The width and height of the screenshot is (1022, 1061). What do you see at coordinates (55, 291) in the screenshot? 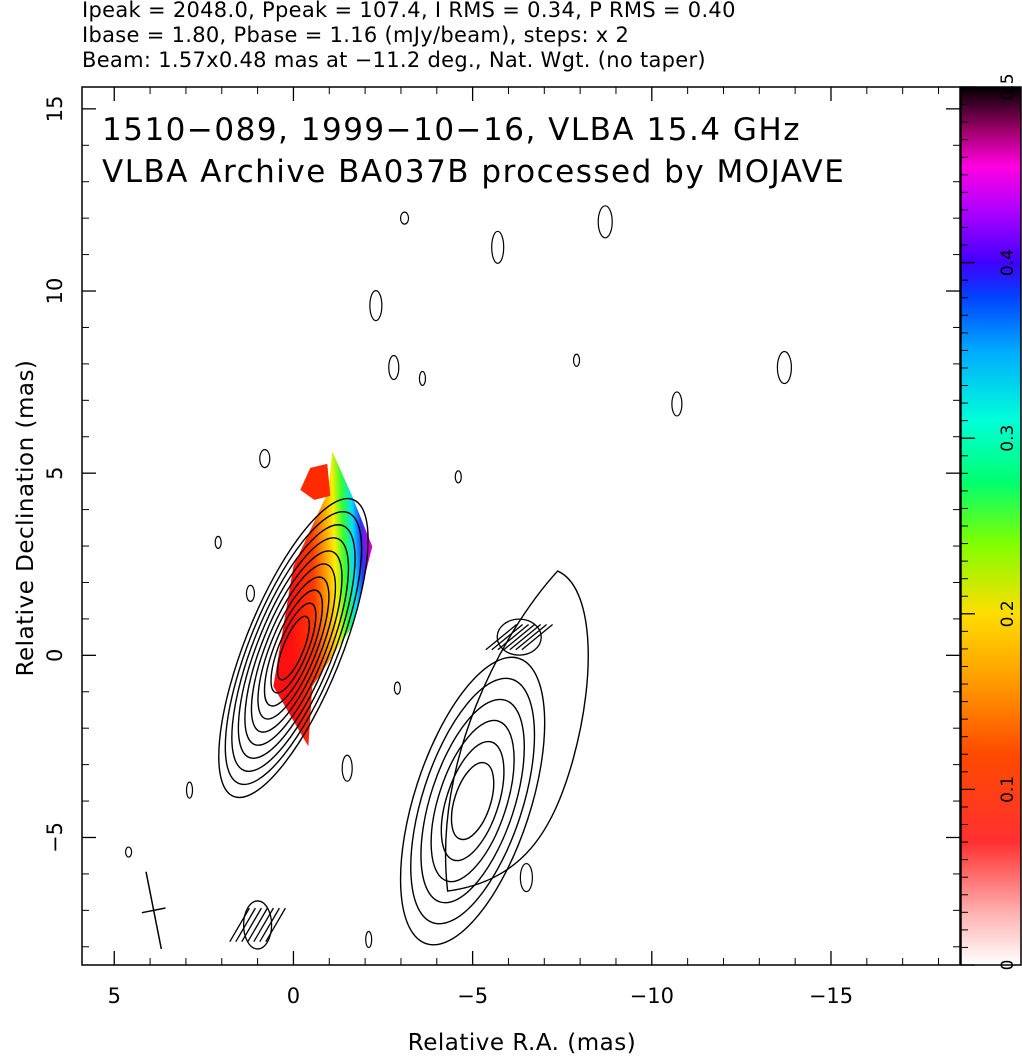
I see `y-tick-label: 10` at bounding box center [55, 291].